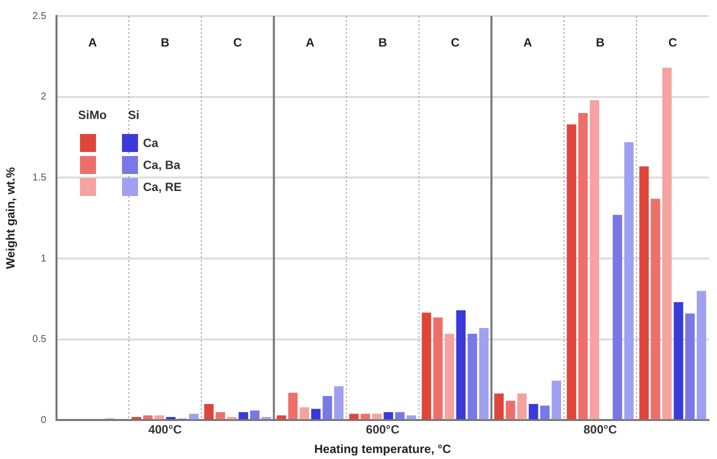  I want to click on y-tick-label: 1.5, so click(39, 178).